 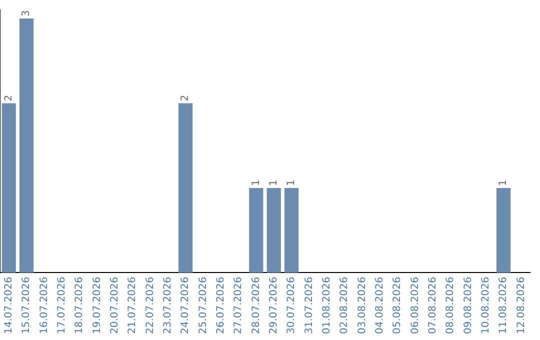 What do you see at coordinates (521, 305) in the screenshot?
I see `x-tick-label: 12.08.2026` at bounding box center [521, 305].